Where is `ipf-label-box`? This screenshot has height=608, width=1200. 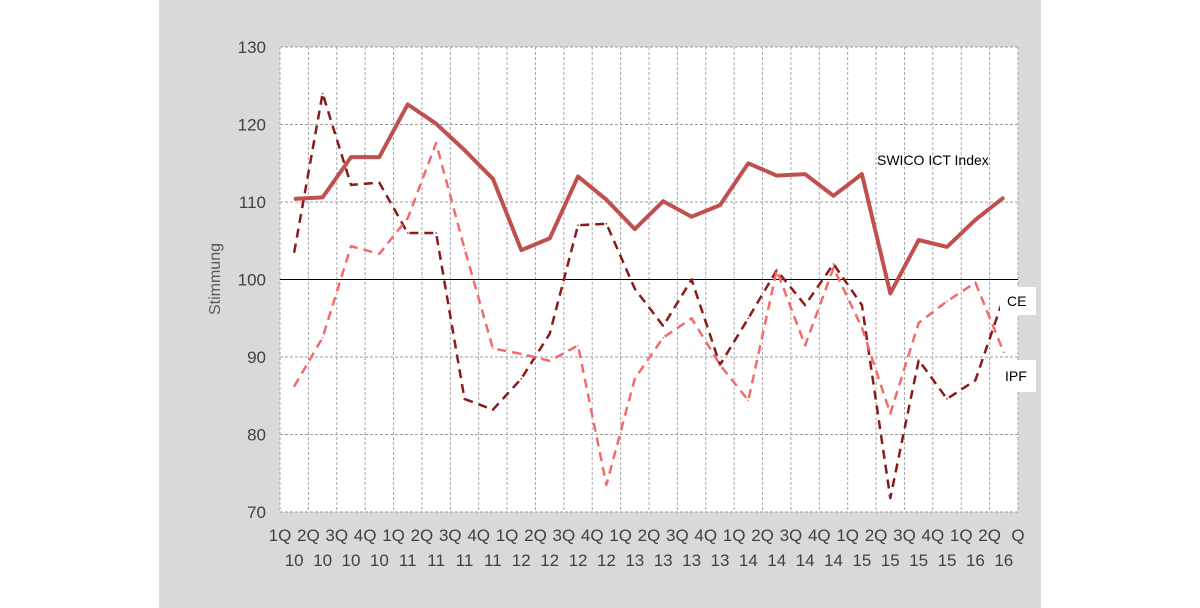 ipf-label-box is located at coordinates (1018, 376).